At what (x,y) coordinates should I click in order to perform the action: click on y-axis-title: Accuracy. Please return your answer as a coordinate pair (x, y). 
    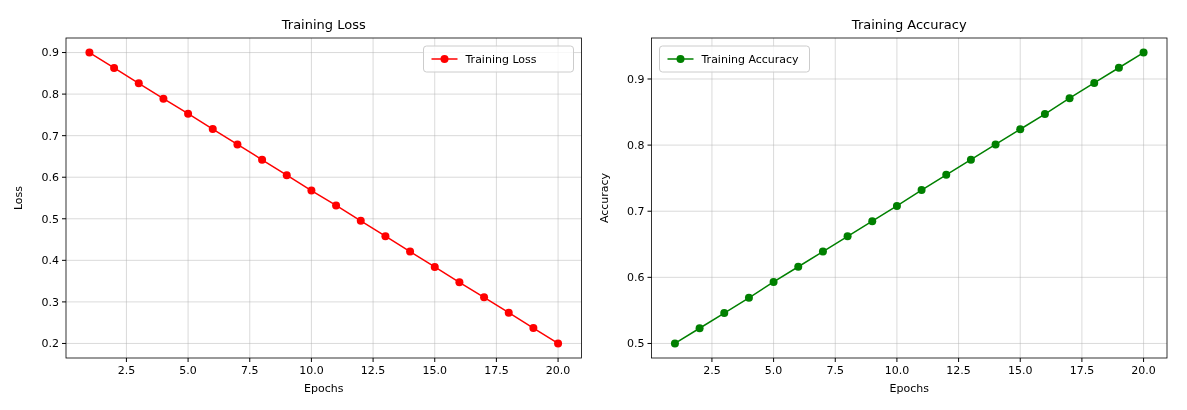
    Looking at the image, I should click on (604, 198).